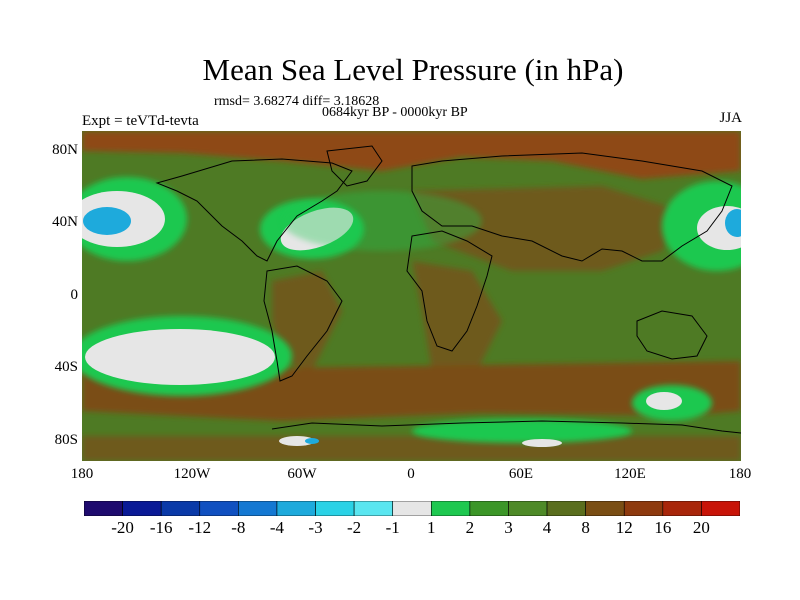 This screenshot has height=600, width=800. I want to click on south-america-coast, so click(303, 323).